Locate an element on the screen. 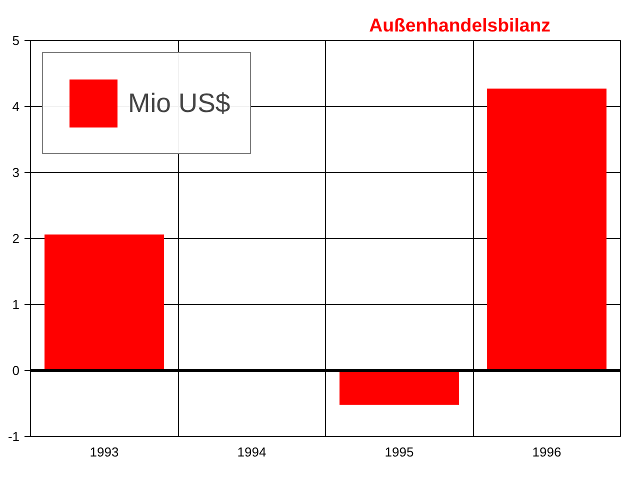  y-tick-label: 2 is located at coordinates (16, 238).